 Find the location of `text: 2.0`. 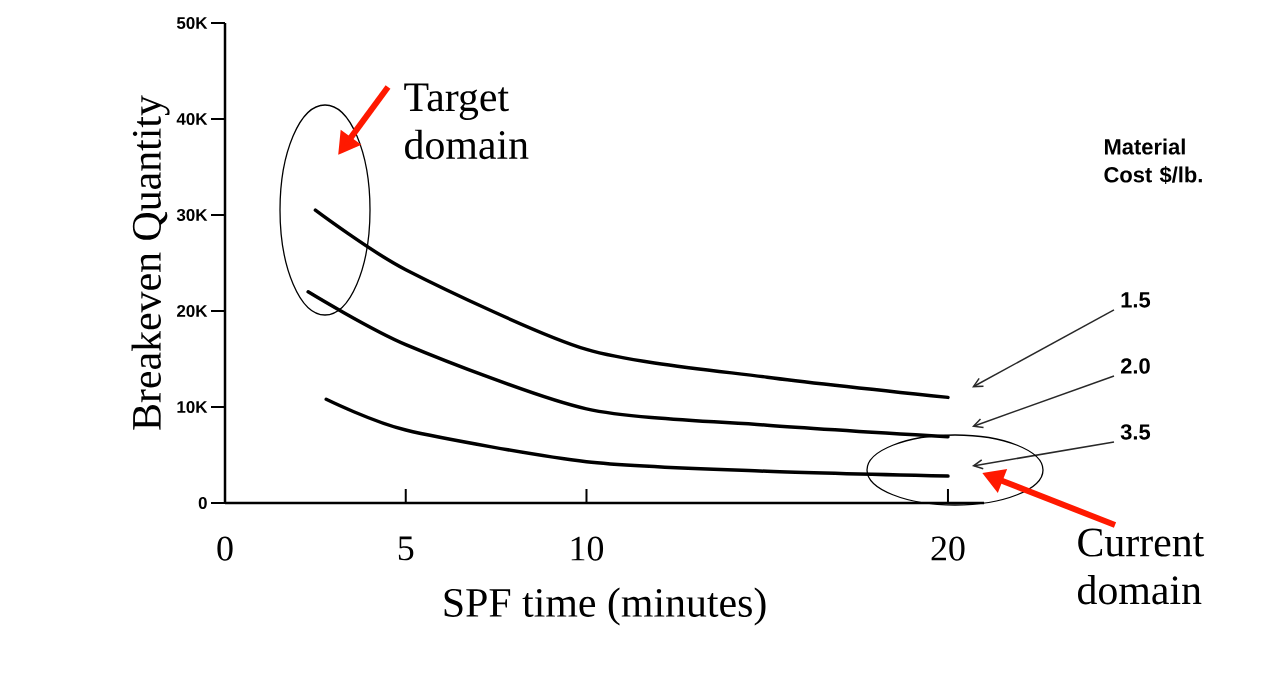

text: 2.0 is located at coordinates (1135, 366).